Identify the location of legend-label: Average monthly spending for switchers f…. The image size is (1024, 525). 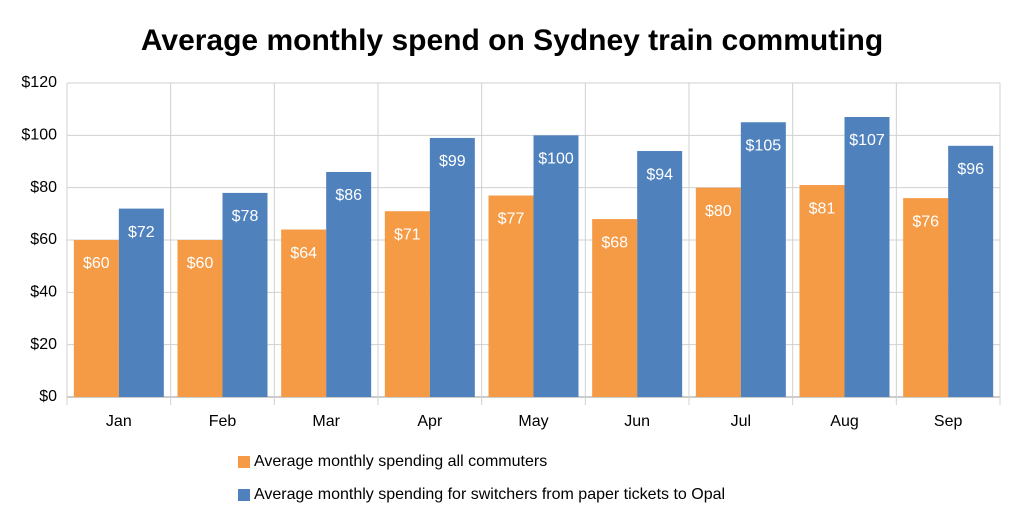
(489, 494).